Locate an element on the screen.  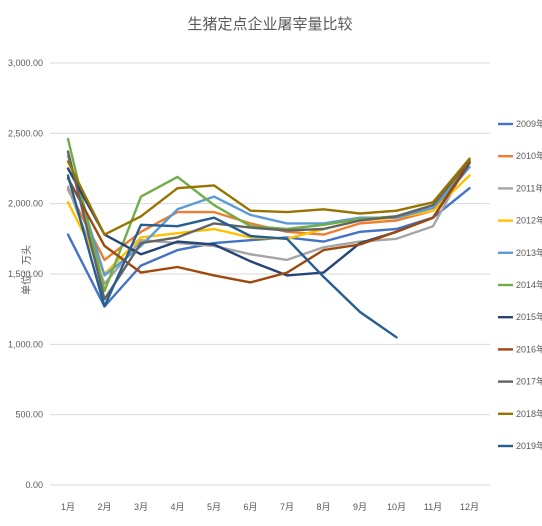
x-tick-label: 1月 is located at coordinates (68, 507).